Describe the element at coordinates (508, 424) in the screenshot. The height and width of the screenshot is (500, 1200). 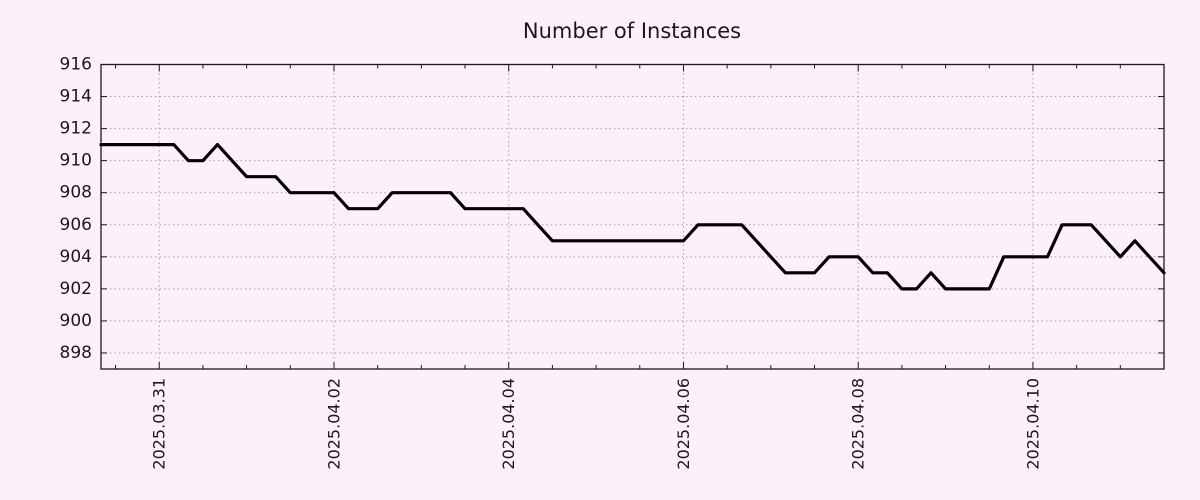
I see `x-tick-label: 2025.04.04` at that location.